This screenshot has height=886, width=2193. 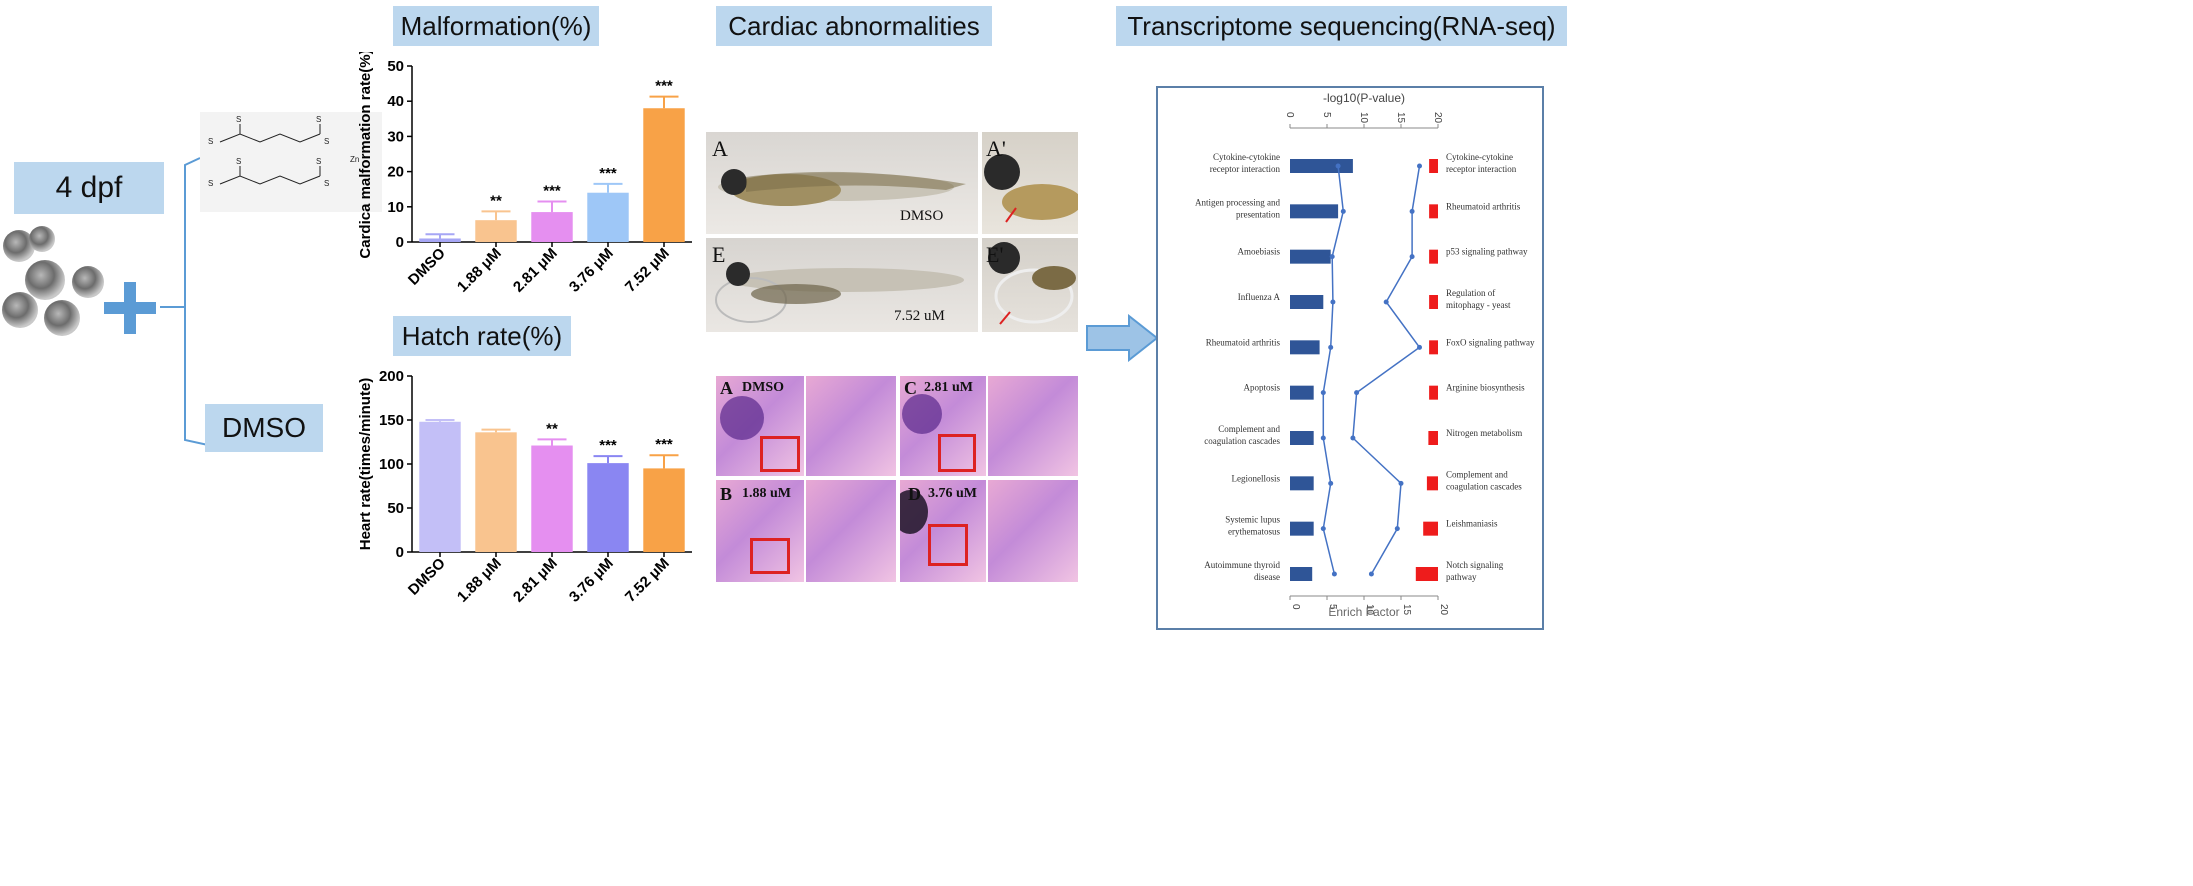 I want to click on enrich-right-line, so click(x=1386, y=370).